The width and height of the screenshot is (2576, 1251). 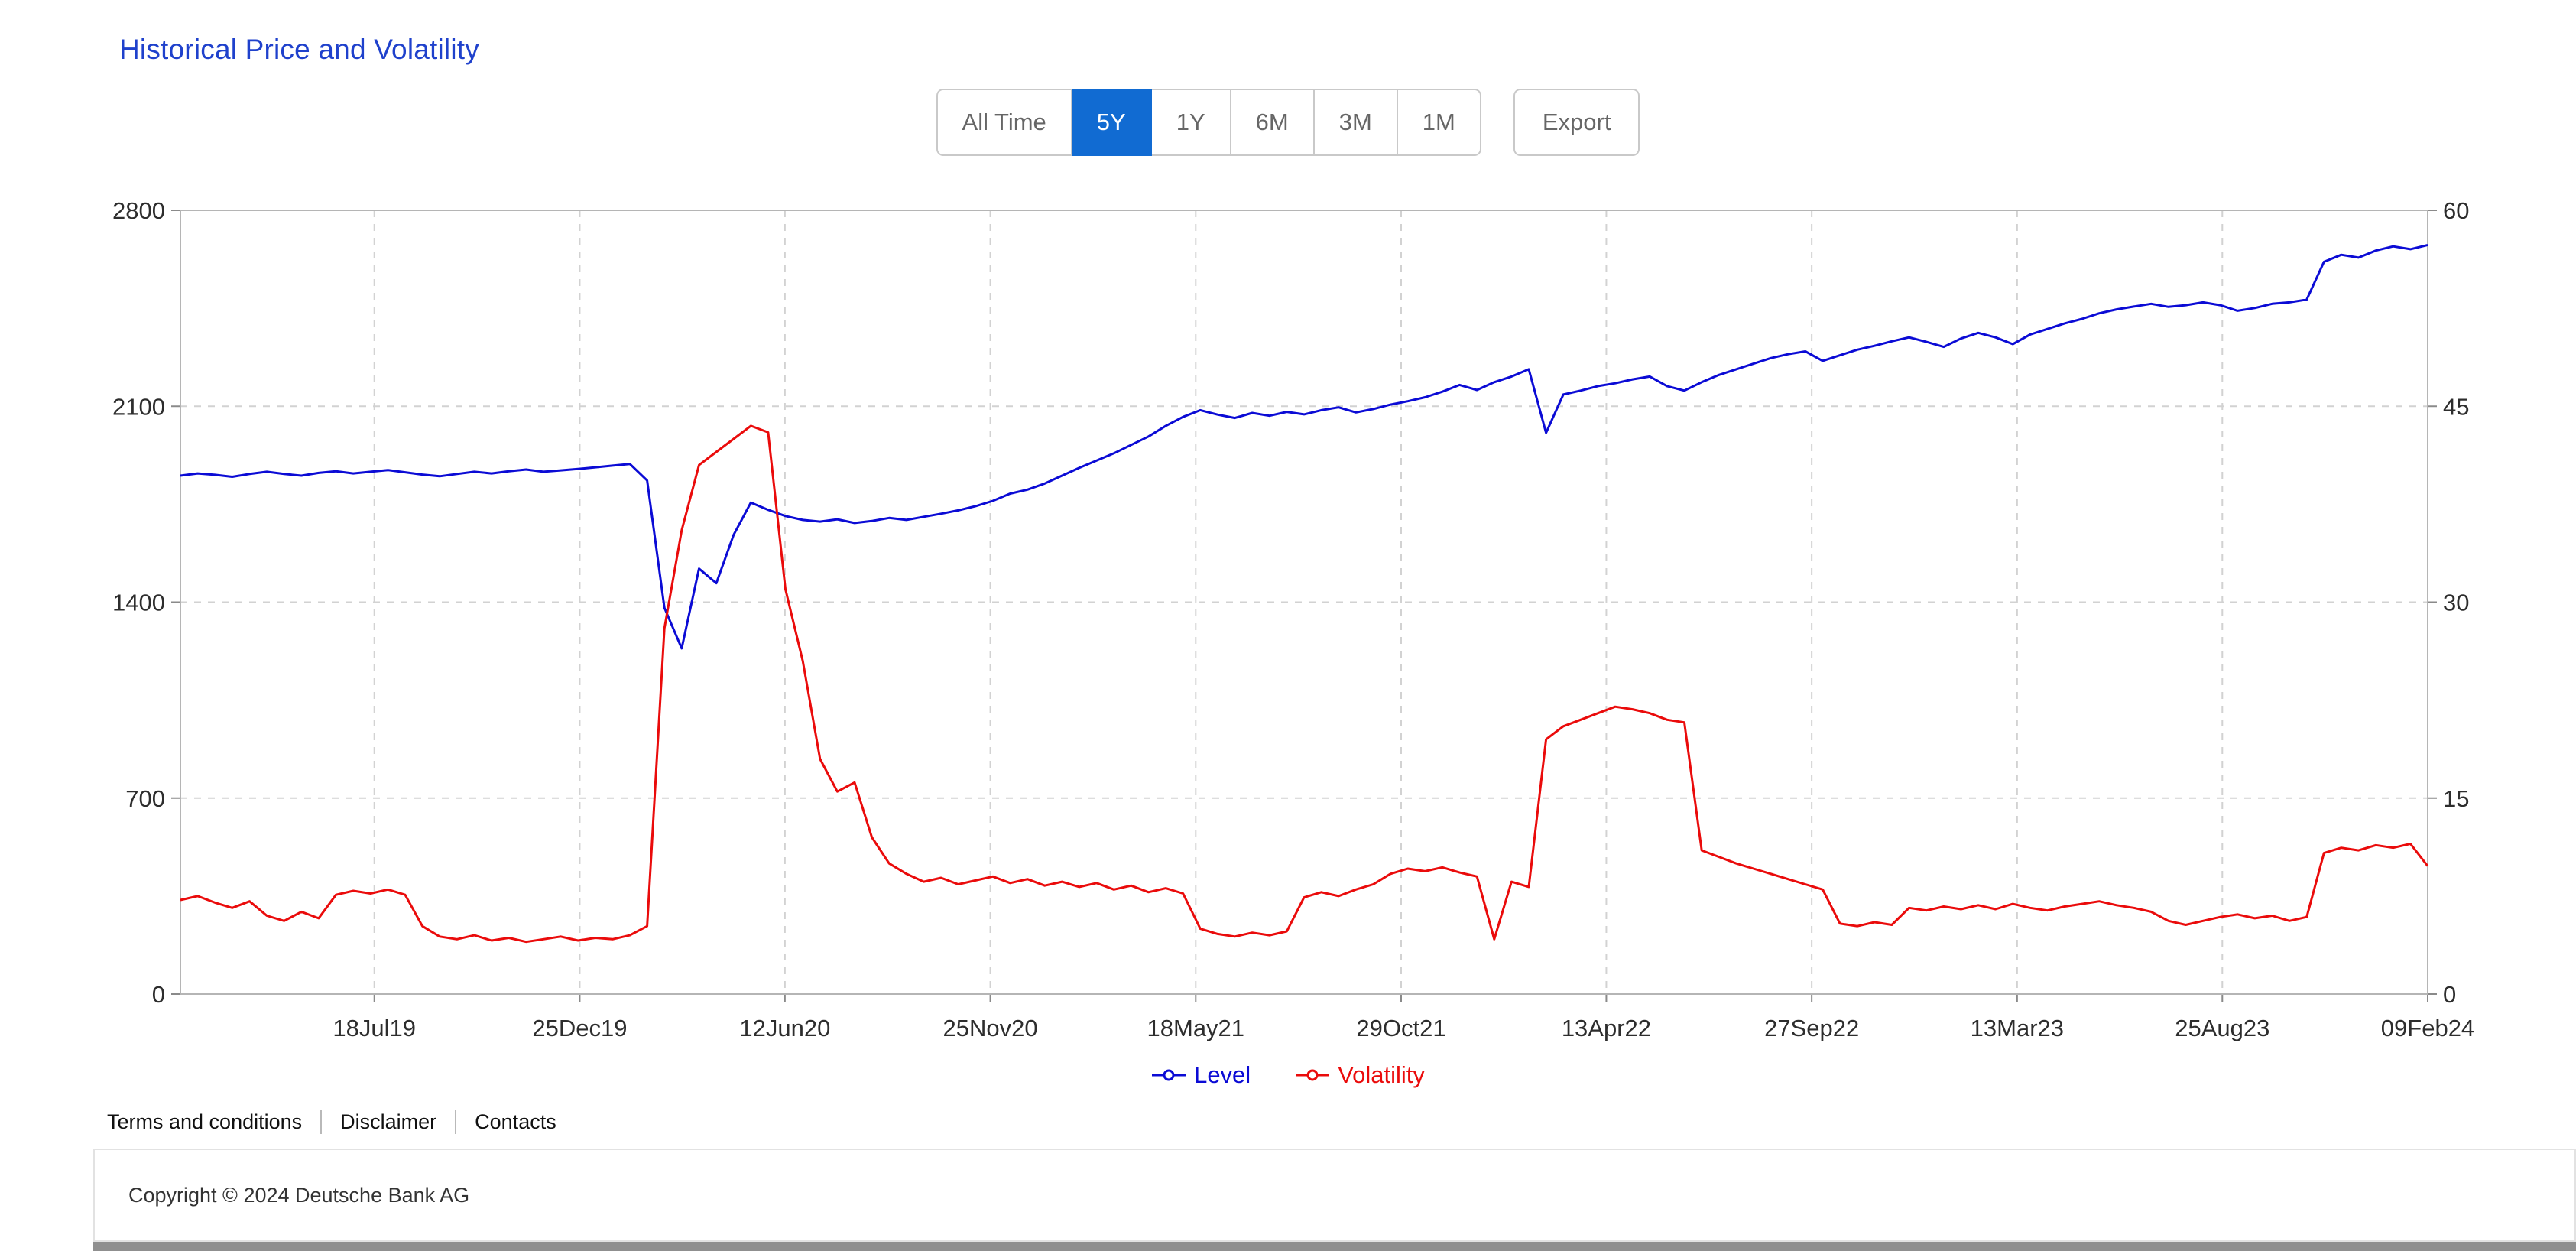 What do you see at coordinates (1196, 1028) in the screenshot?
I see `x-axis-label: 18May21` at bounding box center [1196, 1028].